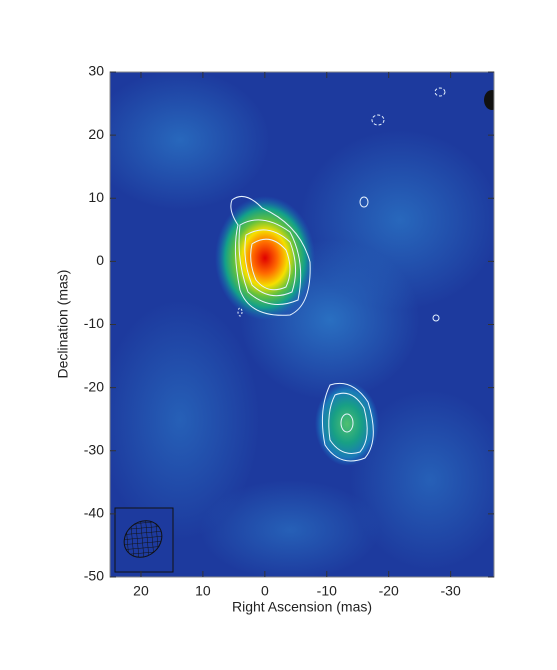 Image resolution: width=557 pixels, height=670 pixels. I want to click on x-tick-label: -30, so click(451, 591).